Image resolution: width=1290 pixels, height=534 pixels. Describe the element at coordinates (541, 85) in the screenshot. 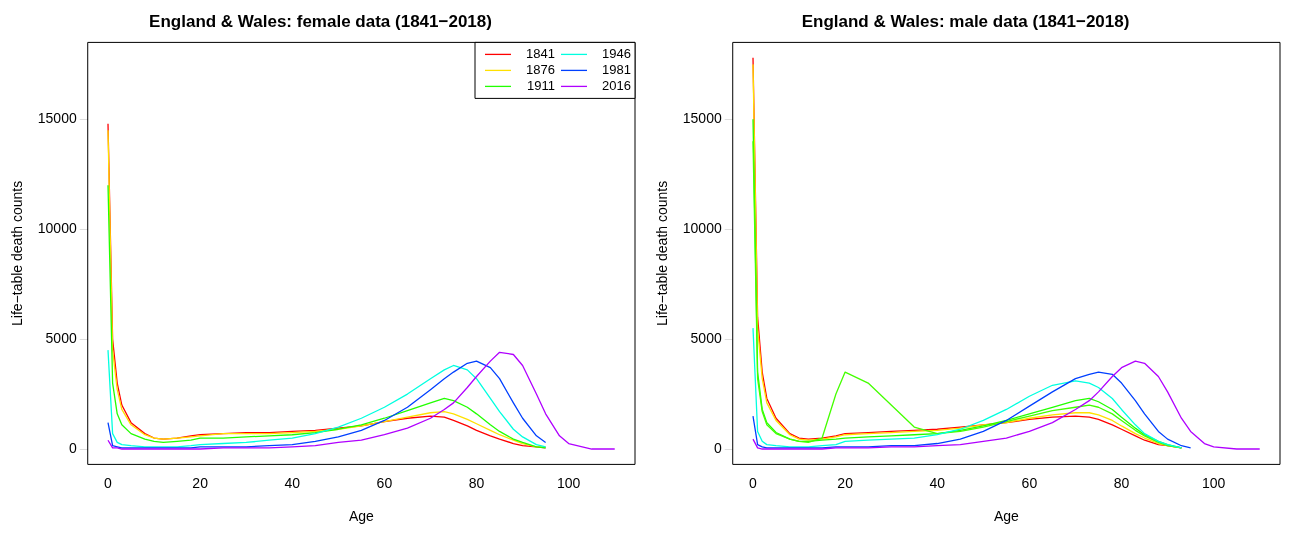

I see `legend-label: 1911` at that location.